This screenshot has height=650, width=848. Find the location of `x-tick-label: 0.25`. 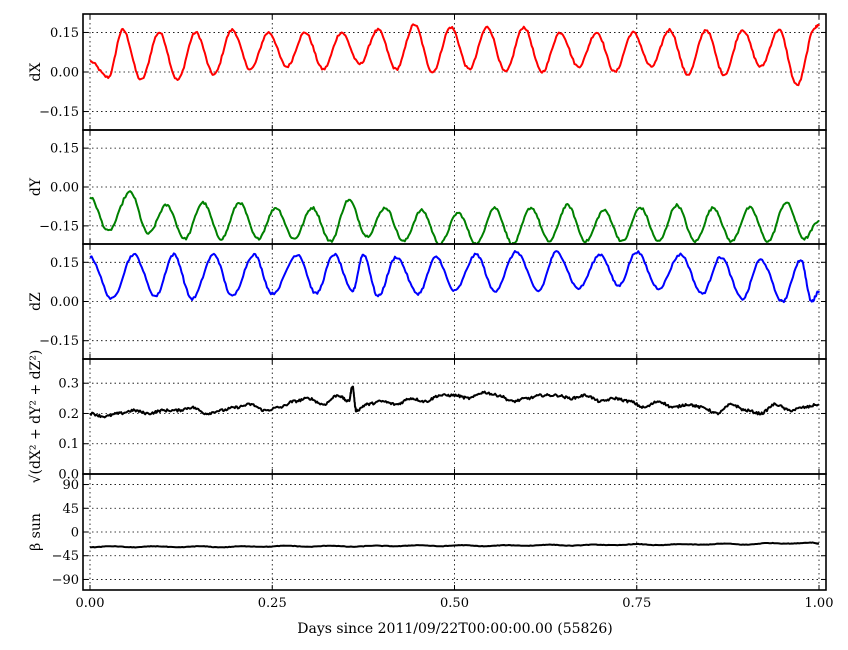

x-tick-label: 0.25 is located at coordinates (272, 603).